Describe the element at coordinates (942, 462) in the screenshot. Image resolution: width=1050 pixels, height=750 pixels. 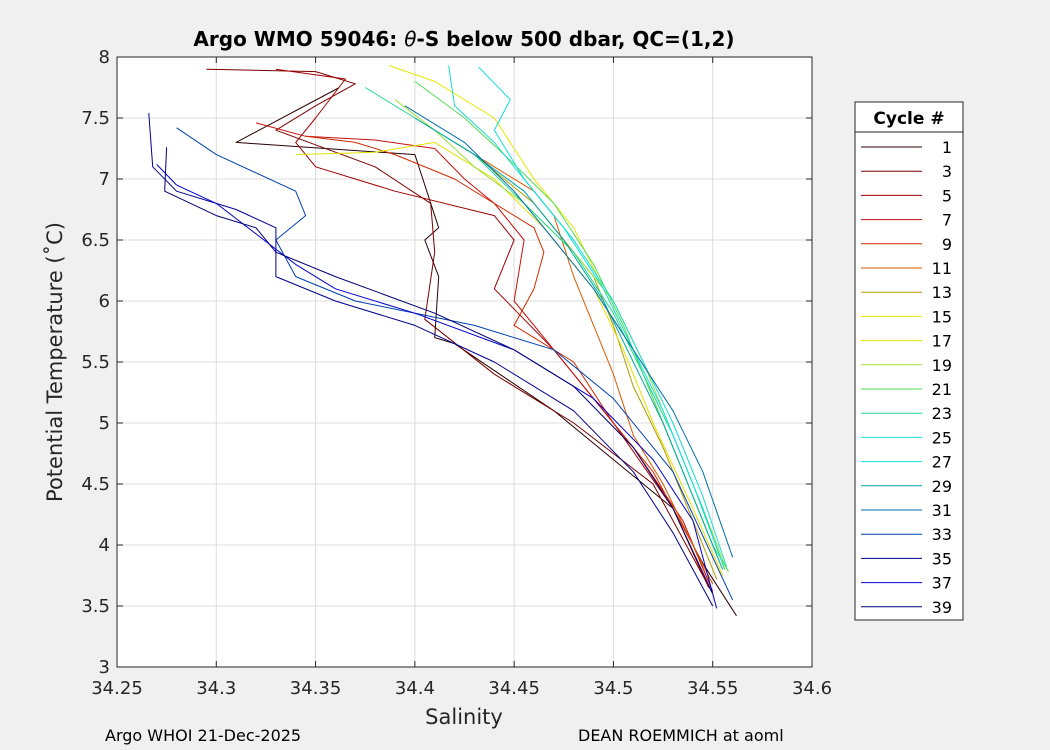
I see `legend-label: 27` at that location.